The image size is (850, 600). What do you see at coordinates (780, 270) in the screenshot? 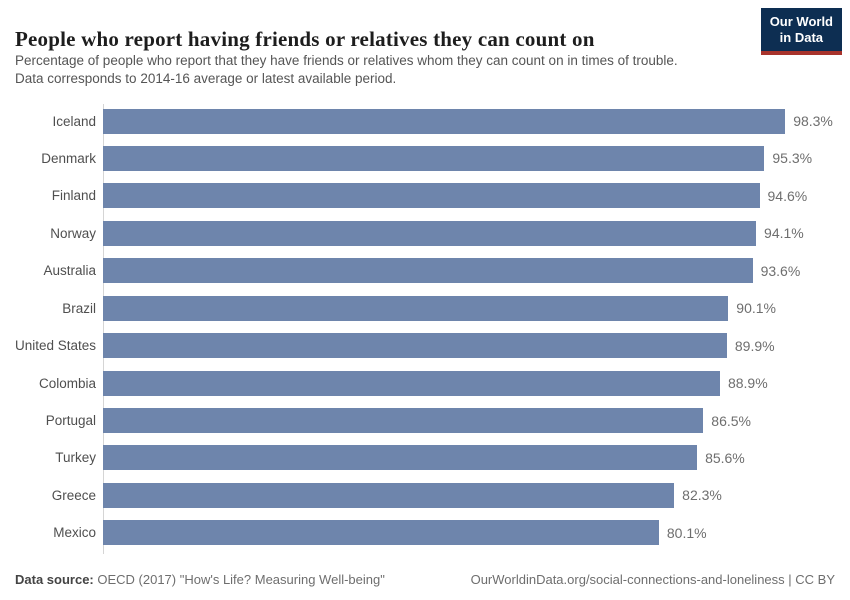
I see `value-label: 93.6%` at bounding box center [780, 270].